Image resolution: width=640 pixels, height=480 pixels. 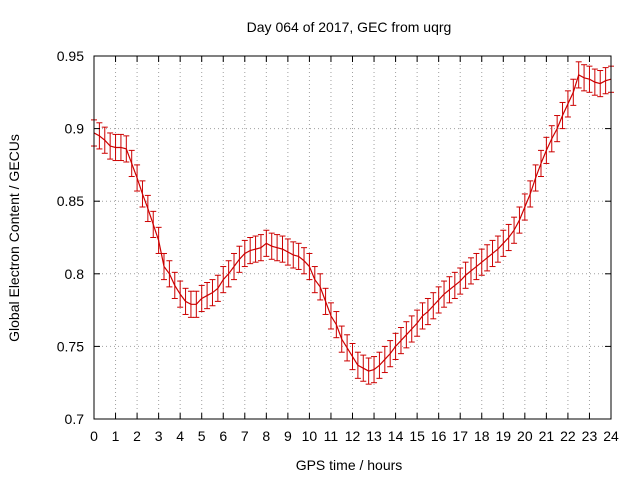 What do you see at coordinates (70, 201) in the screenshot?
I see `y-tick-label: 0.85` at bounding box center [70, 201].